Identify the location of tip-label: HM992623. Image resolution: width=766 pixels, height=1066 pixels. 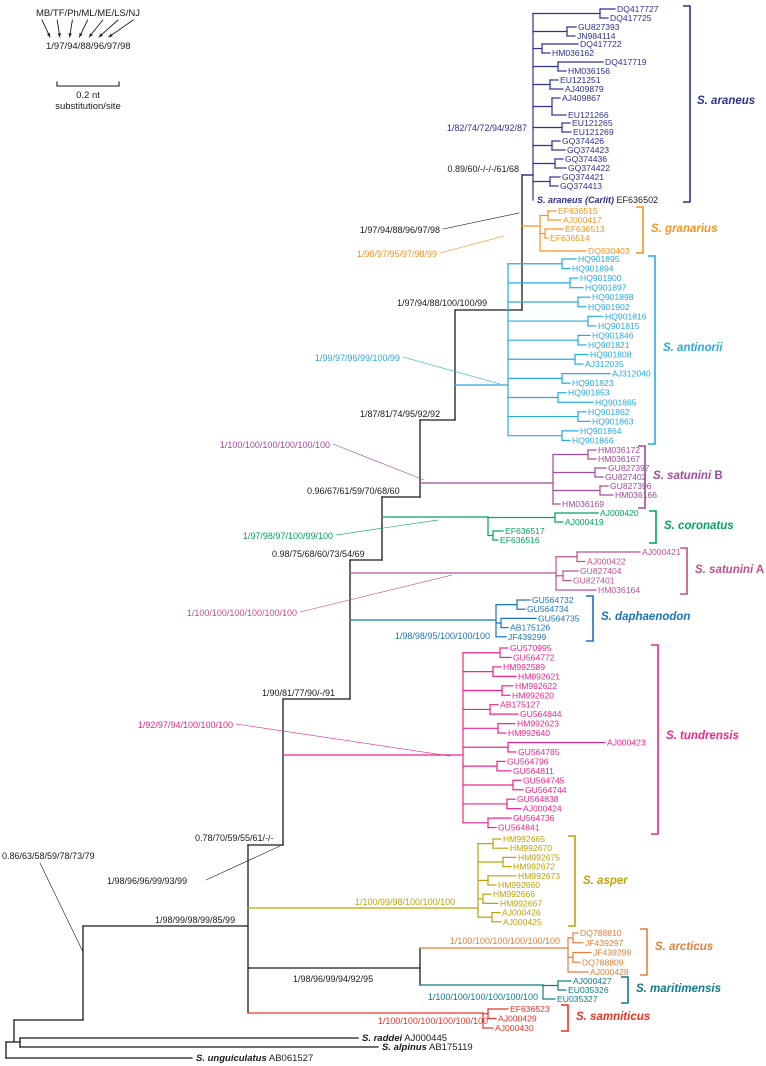
(538, 724).